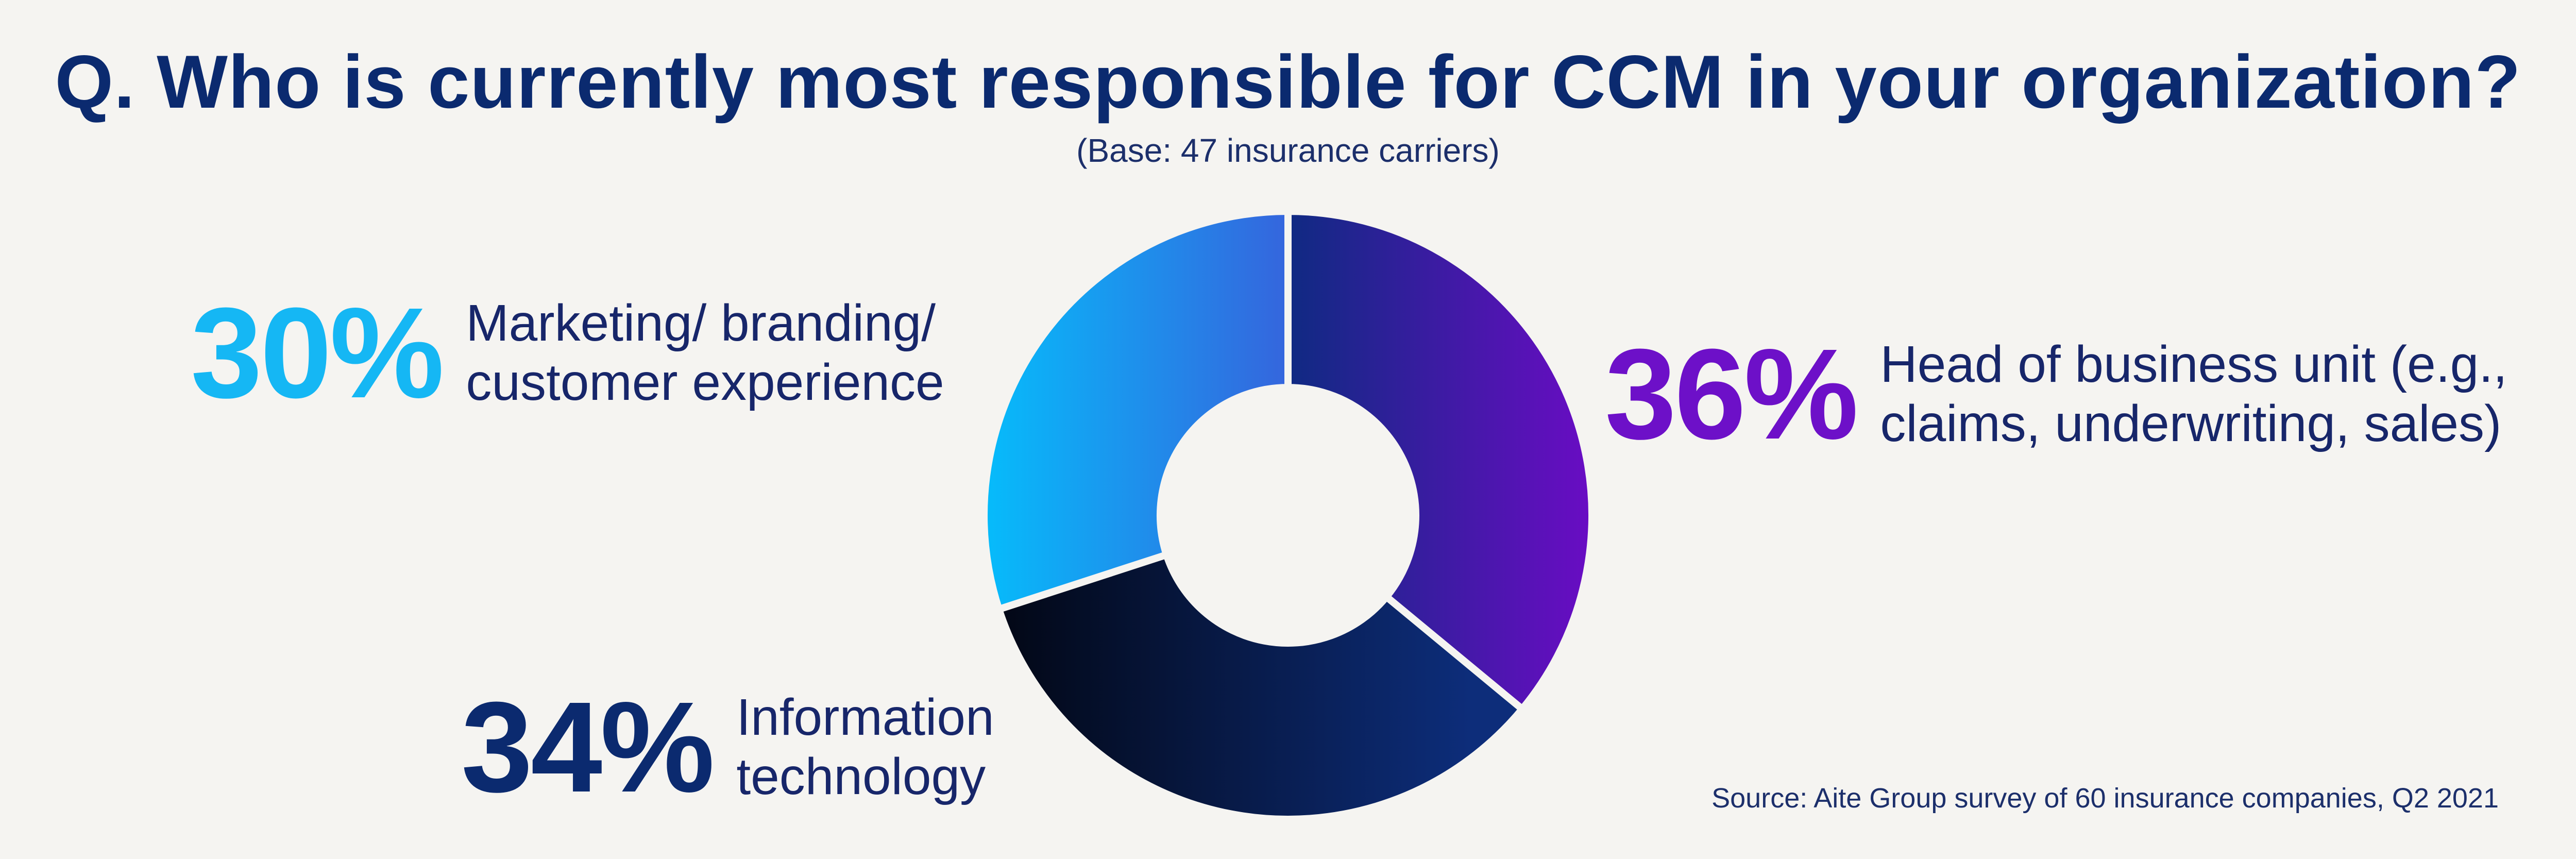 The width and height of the screenshot is (2576, 859). Describe the element at coordinates (317, 353) in the screenshot. I see `marketing-percentage: 30%` at that location.